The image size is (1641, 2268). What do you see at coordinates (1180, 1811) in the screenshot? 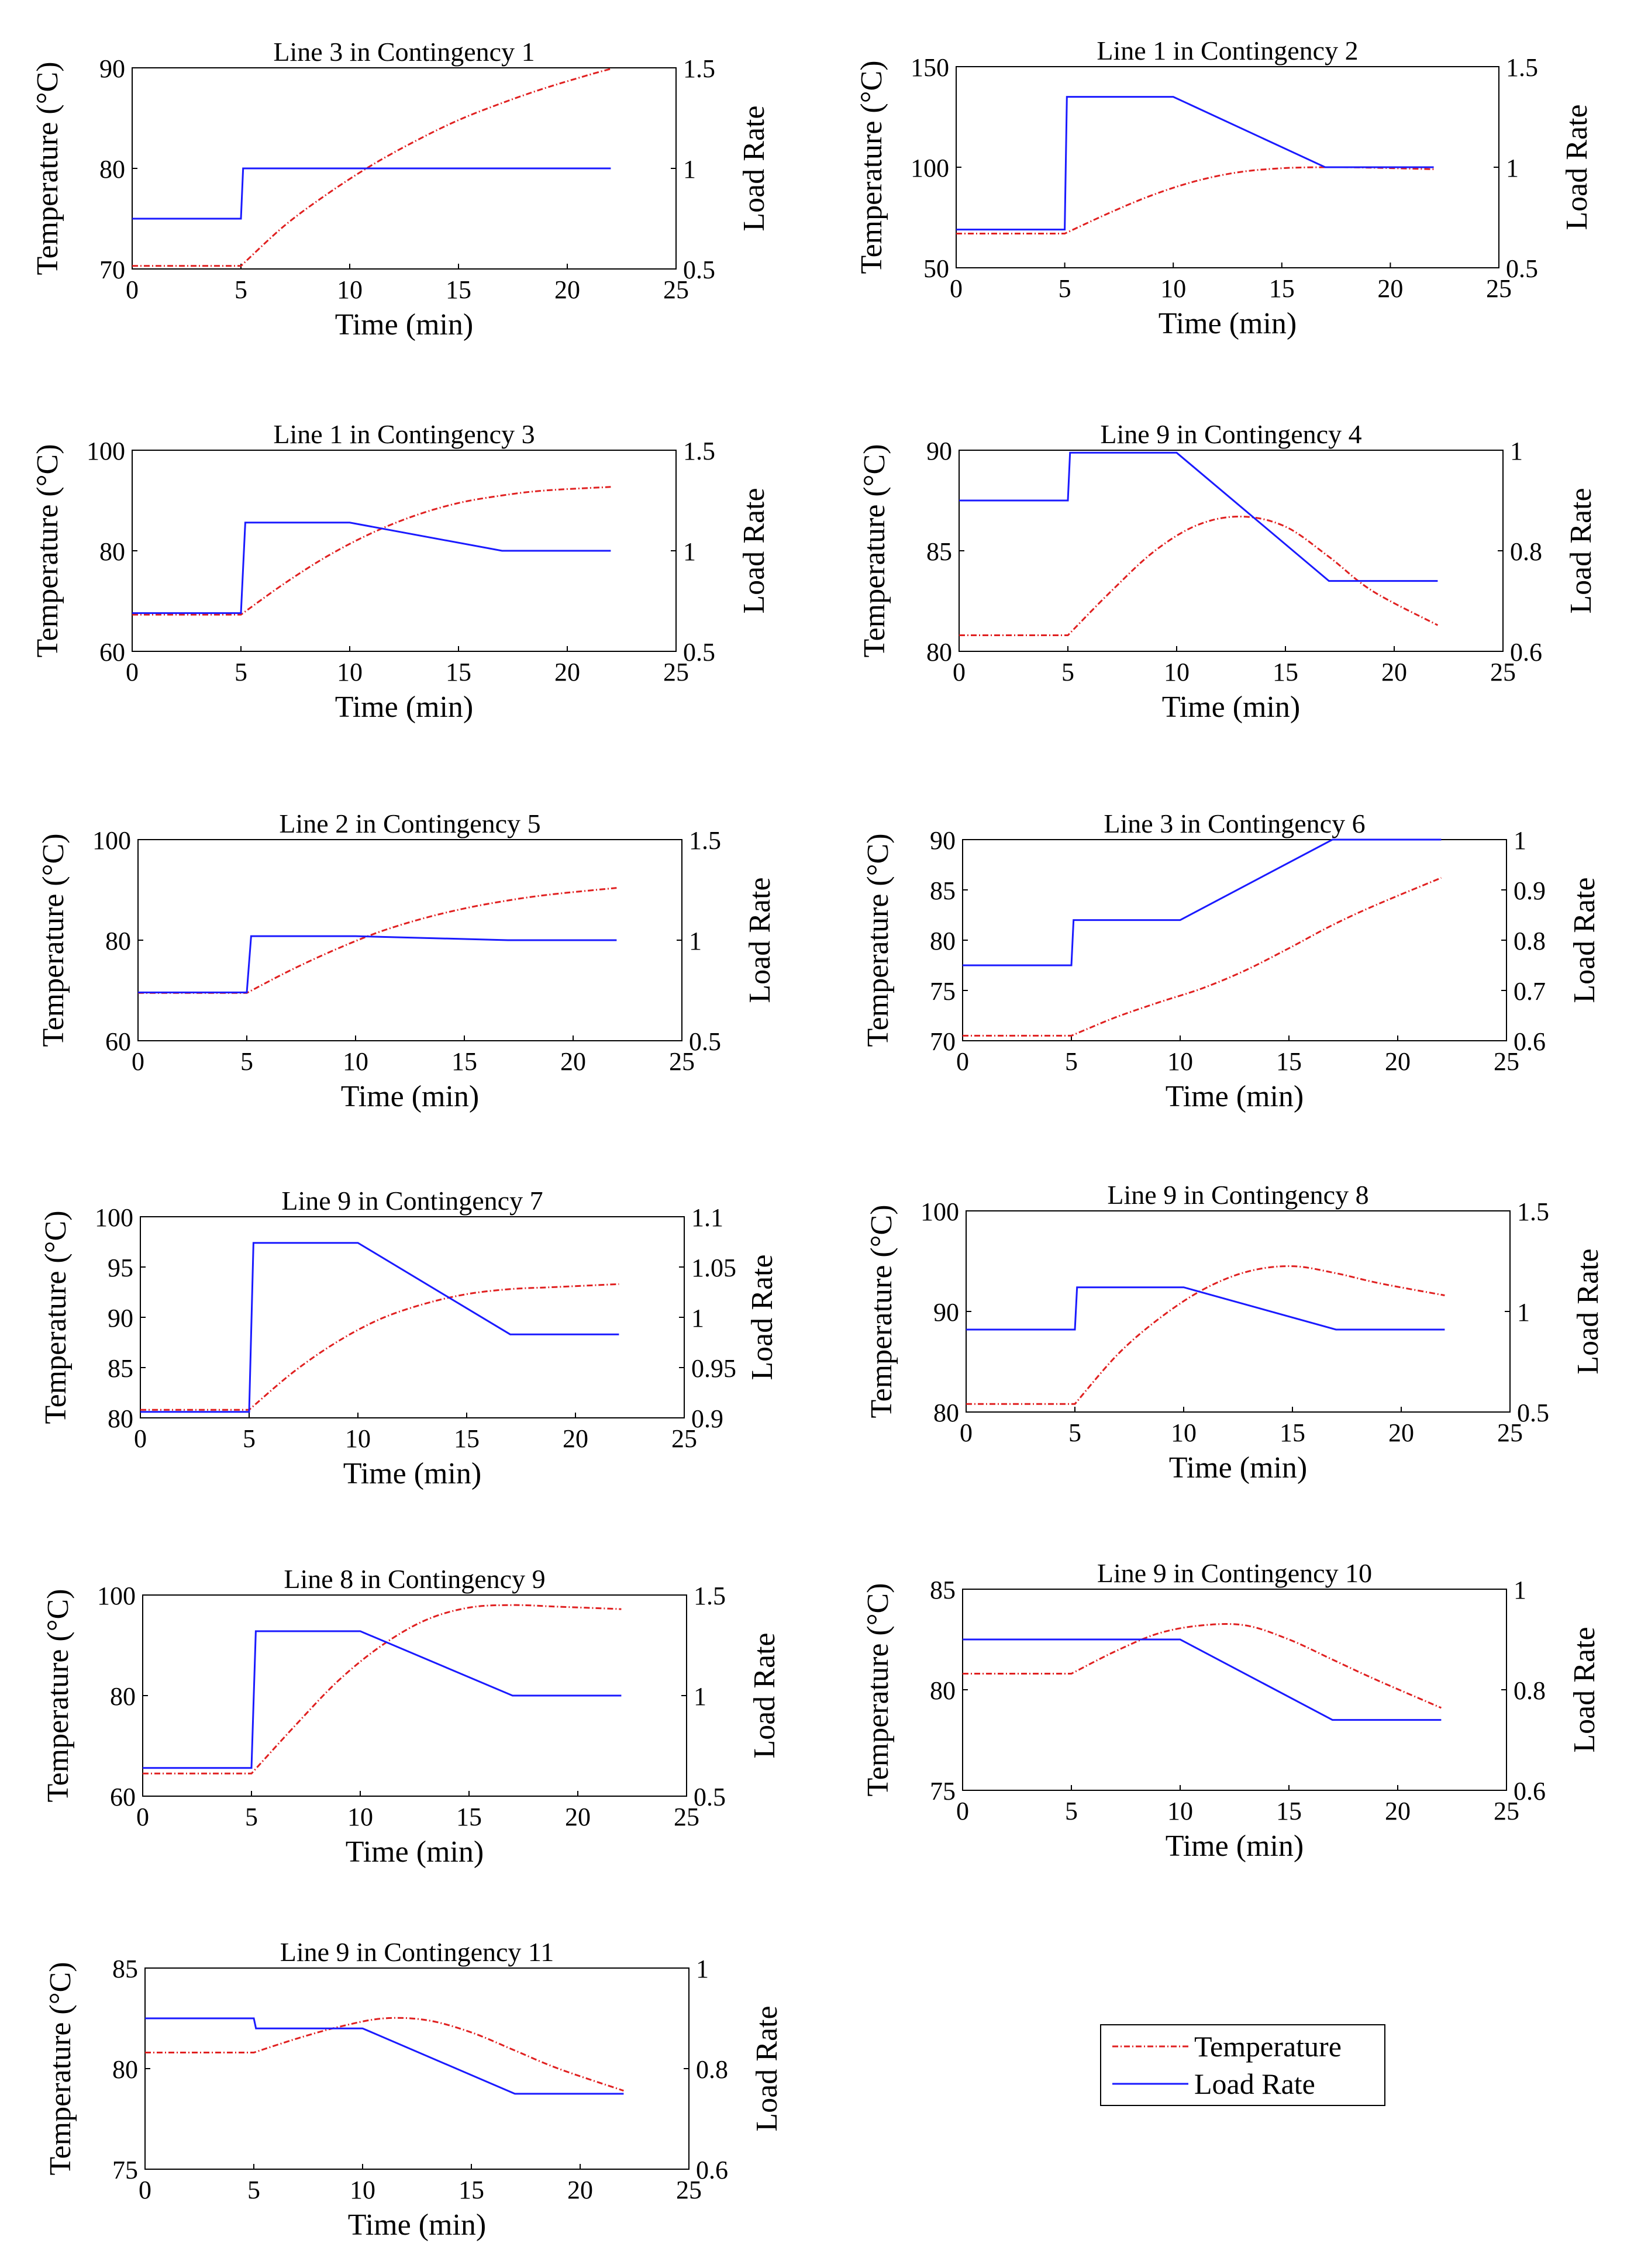
I see `chart-10-xtick-label: 10` at bounding box center [1180, 1811].